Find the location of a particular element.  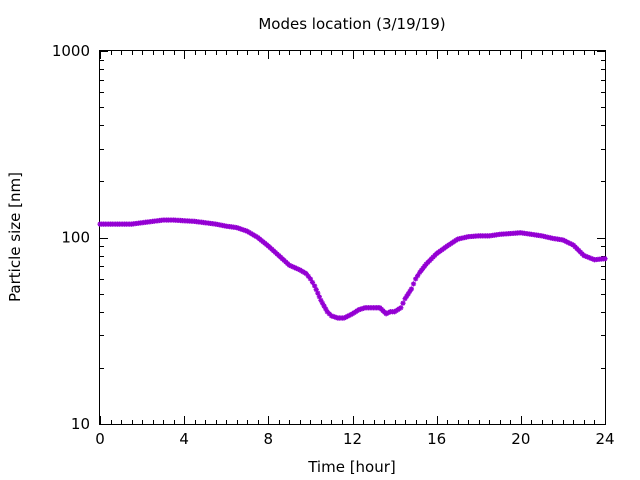

x-tick-label: 8 is located at coordinates (269, 439).